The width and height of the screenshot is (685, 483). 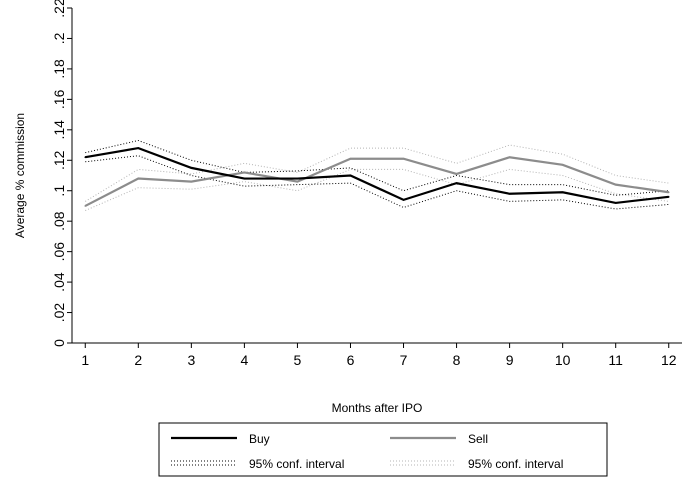 I want to click on legend-sample-ci-sell, so click(x=423, y=463).